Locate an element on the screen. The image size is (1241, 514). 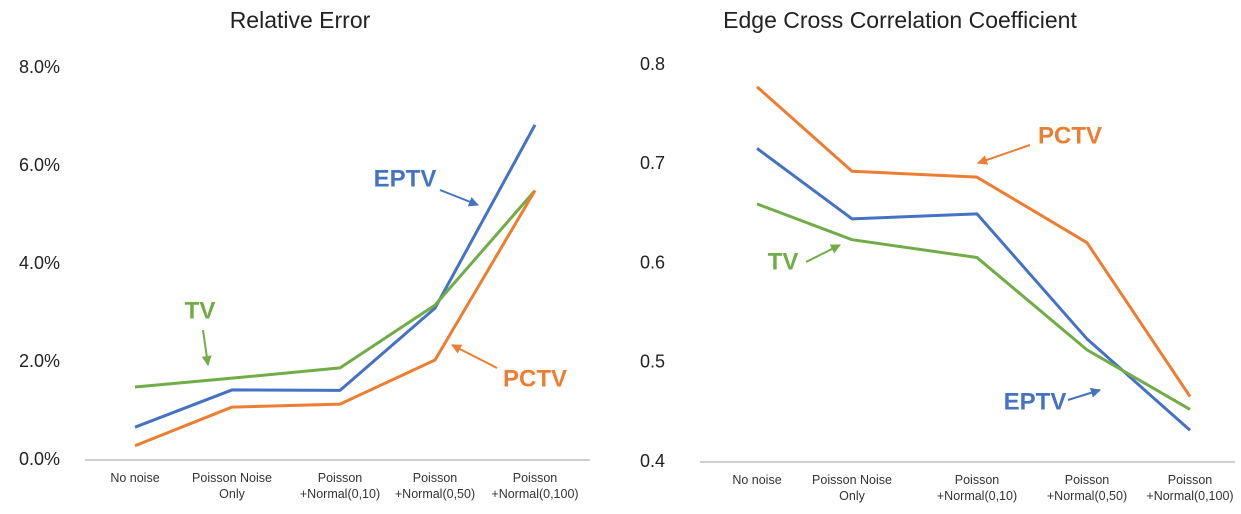
y-tick-label: 0.5 is located at coordinates (652, 362).